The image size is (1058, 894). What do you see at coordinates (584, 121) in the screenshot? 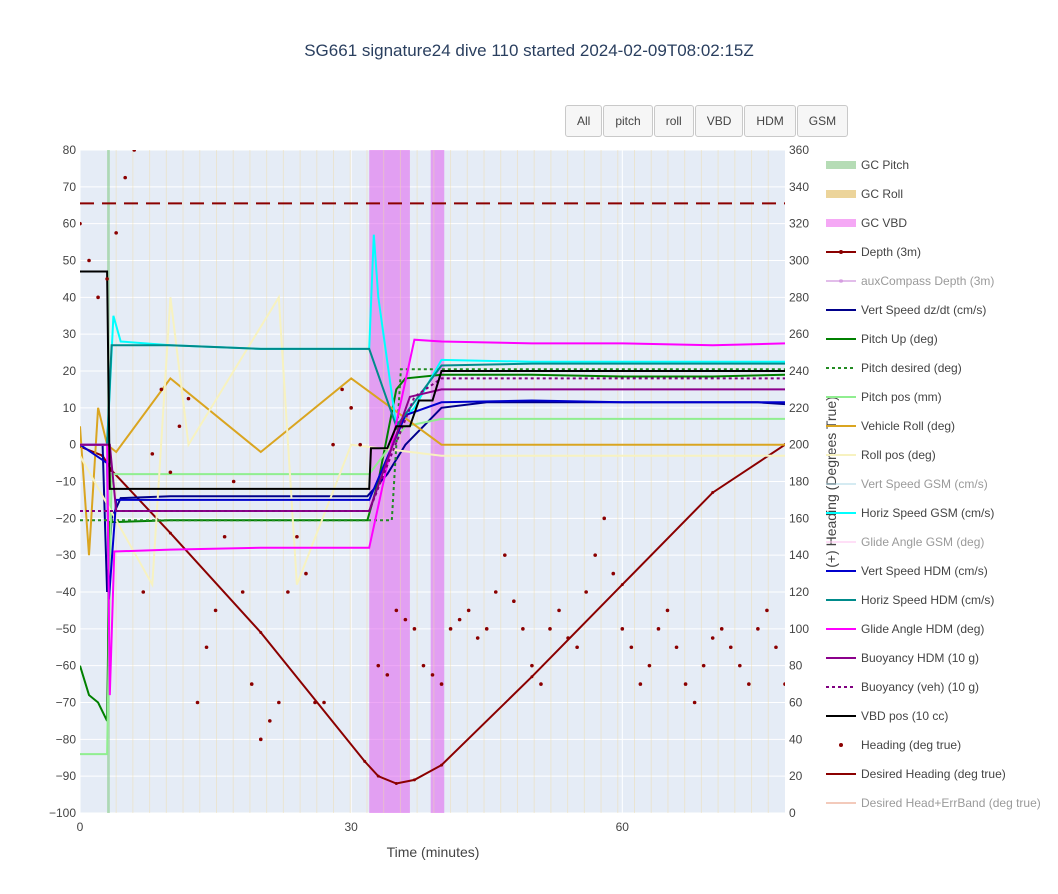
I see `button-all: All` at bounding box center [584, 121].